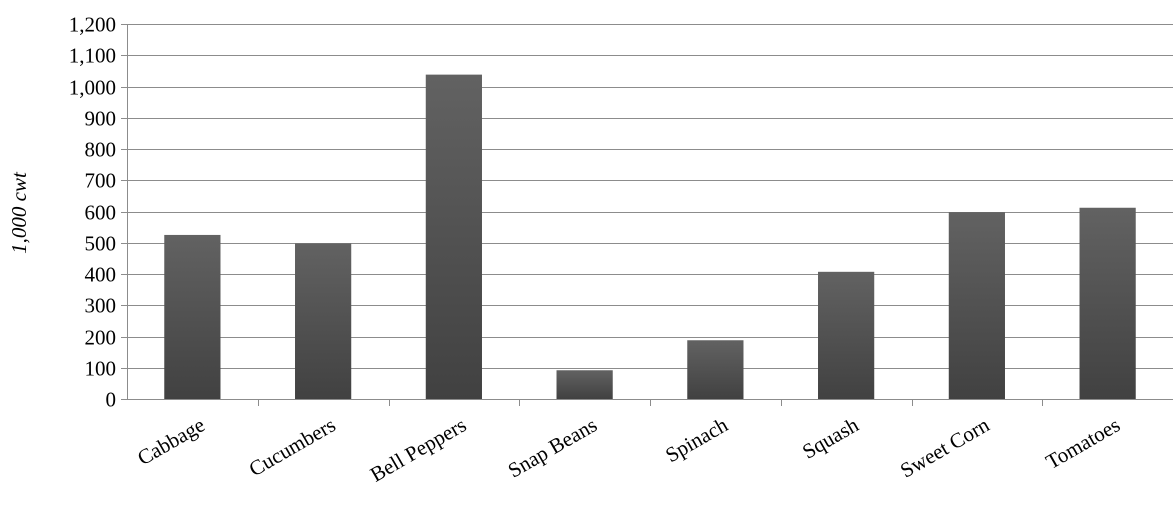 The image size is (1173, 510). What do you see at coordinates (92, 56) in the screenshot?
I see `y-tick-label: 1,100` at bounding box center [92, 56].